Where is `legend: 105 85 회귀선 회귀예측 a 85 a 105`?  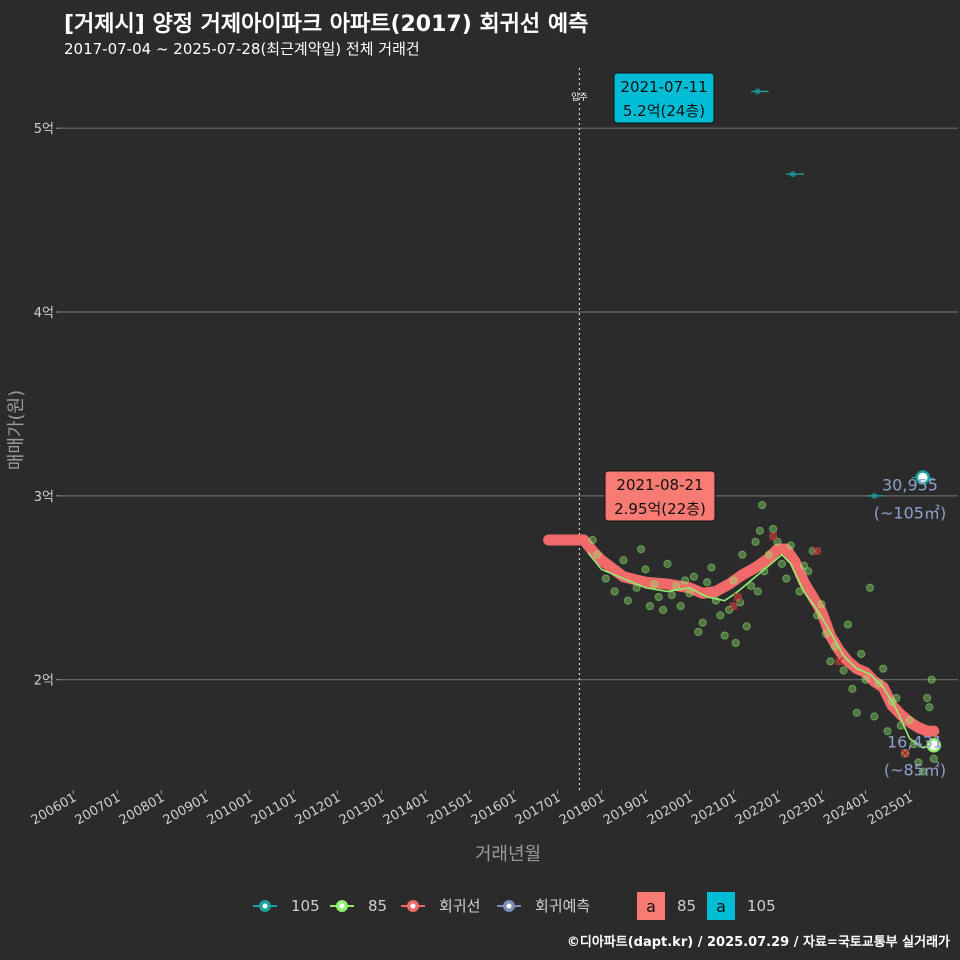
legend: 105 85 회귀선 회귀예측 a 85 a 105 is located at coordinates (514, 906).